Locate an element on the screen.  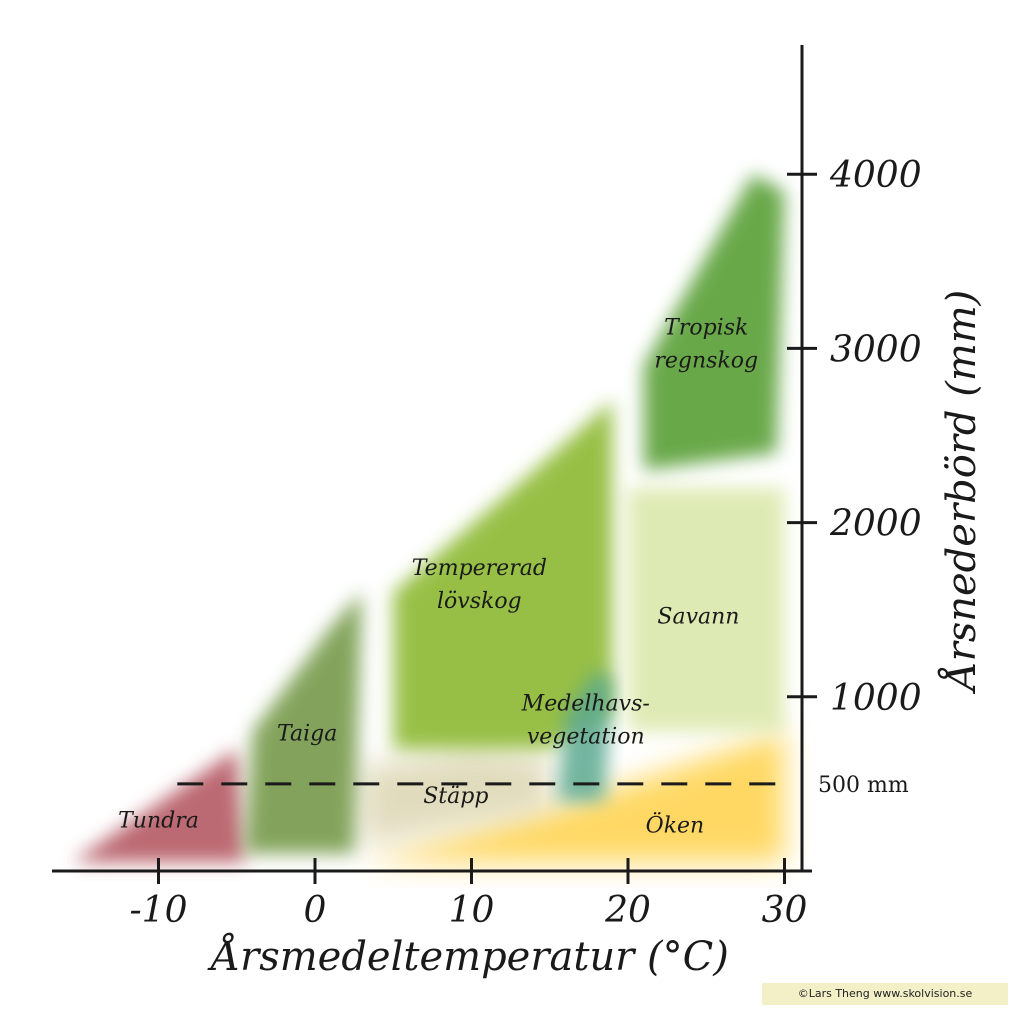
label-stäpp: Stäpp is located at coordinates (455, 796).